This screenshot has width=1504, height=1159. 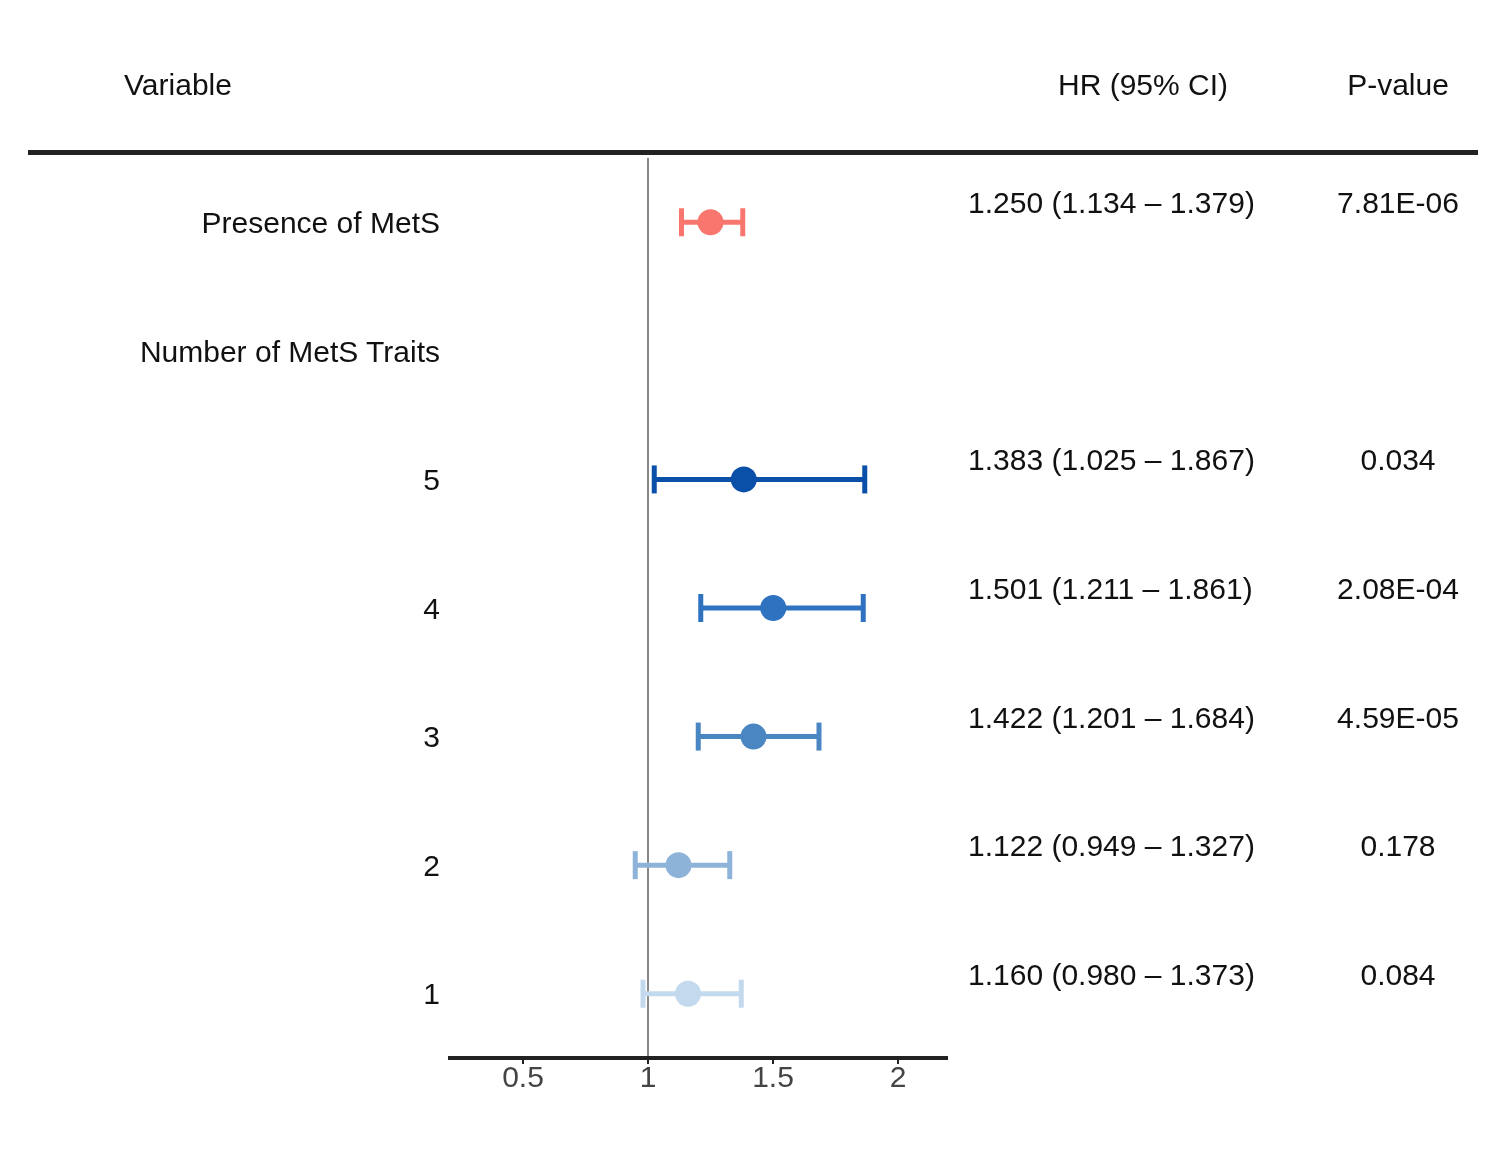 What do you see at coordinates (431, 737) in the screenshot?
I see `y-tick-label: 3` at bounding box center [431, 737].